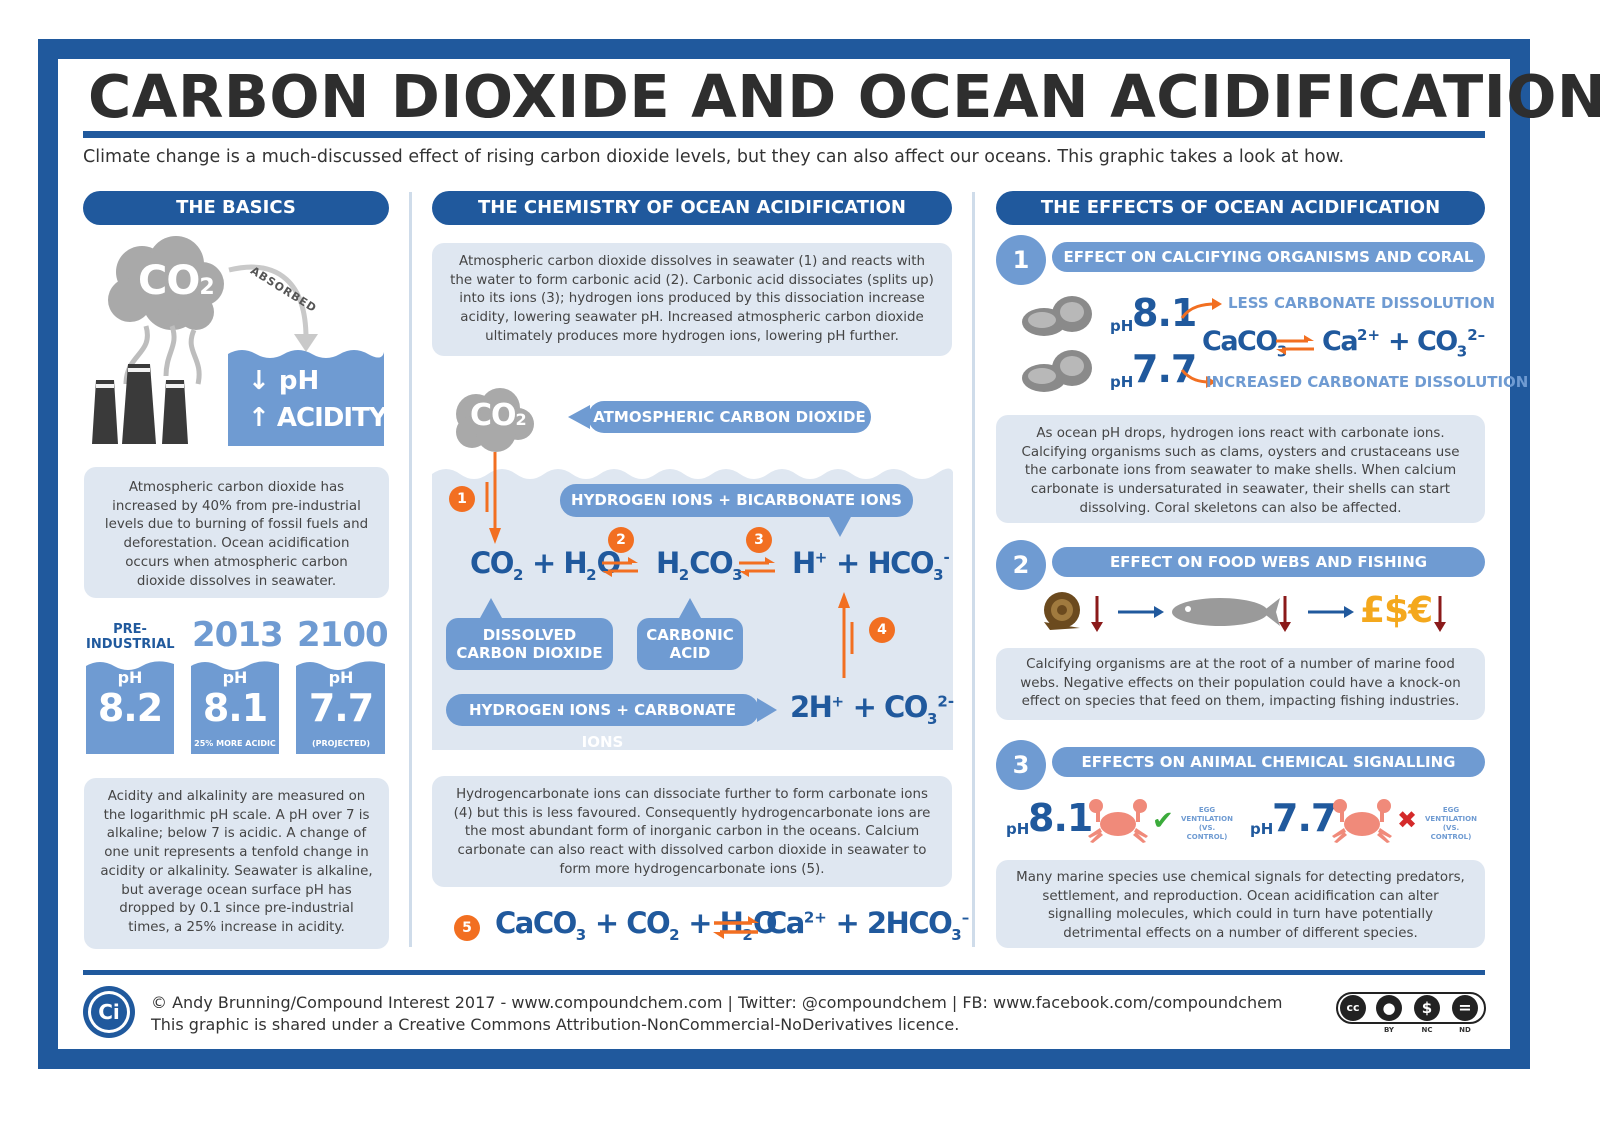 This screenshot has height=1131, width=1600. What do you see at coordinates (1268, 762) in the screenshot?
I see `effect-3-title: EFFECTS ON ANIMAL CHEMICAL SIGNALLING` at bounding box center [1268, 762].